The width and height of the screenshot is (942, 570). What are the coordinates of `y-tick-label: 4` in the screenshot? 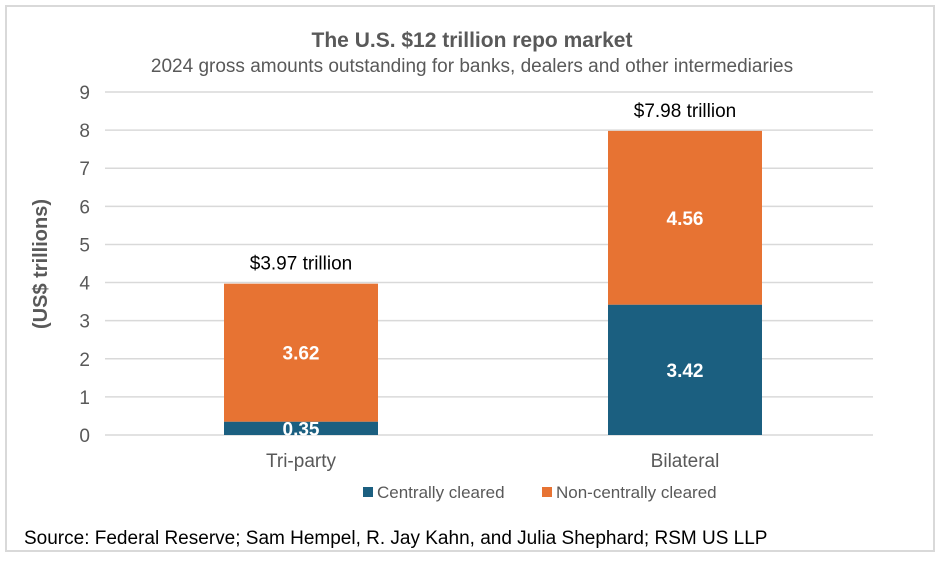 It's located at (84, 284).